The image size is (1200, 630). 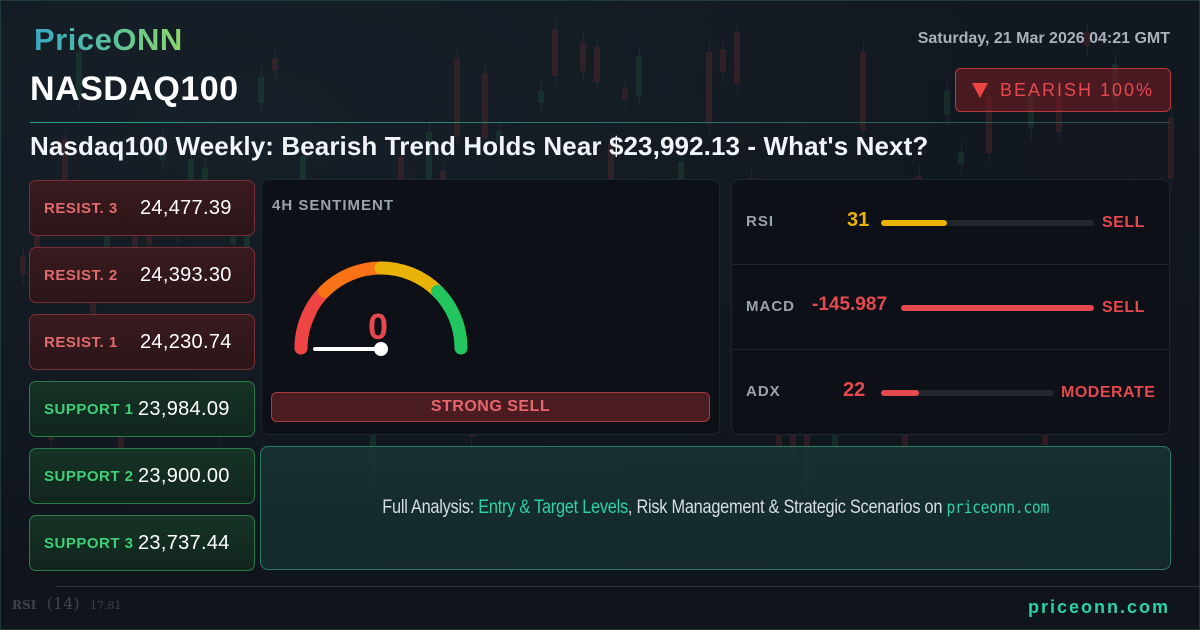 I want to click on indicator-macd: MACD -145.987 SELL, so click(x=950, y=307).